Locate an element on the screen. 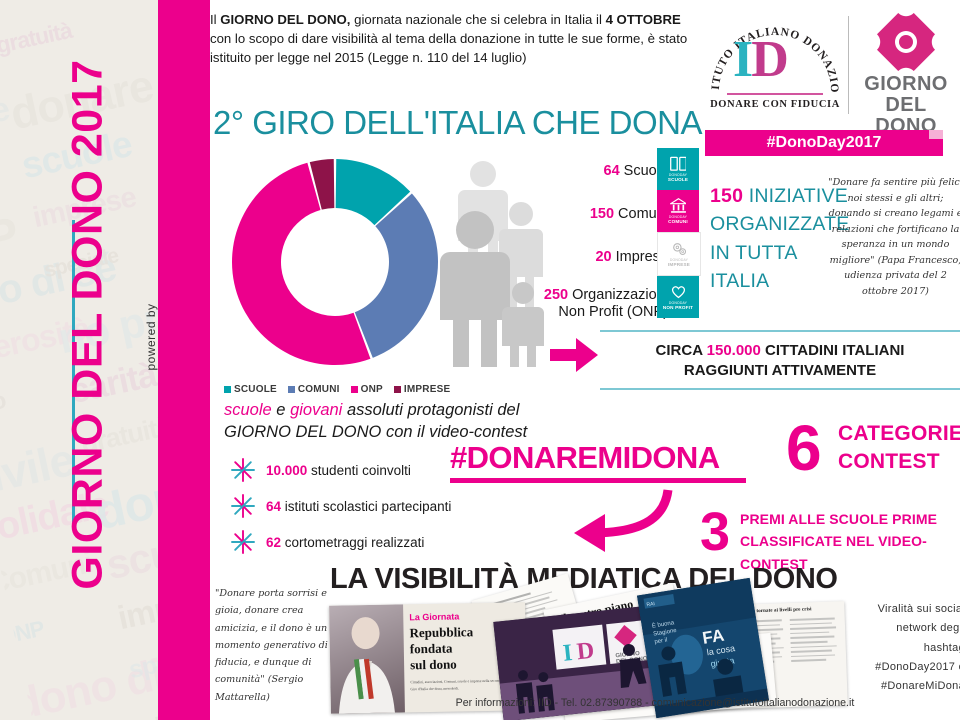  stat-number: 250 is located at coordinates (556, 295).